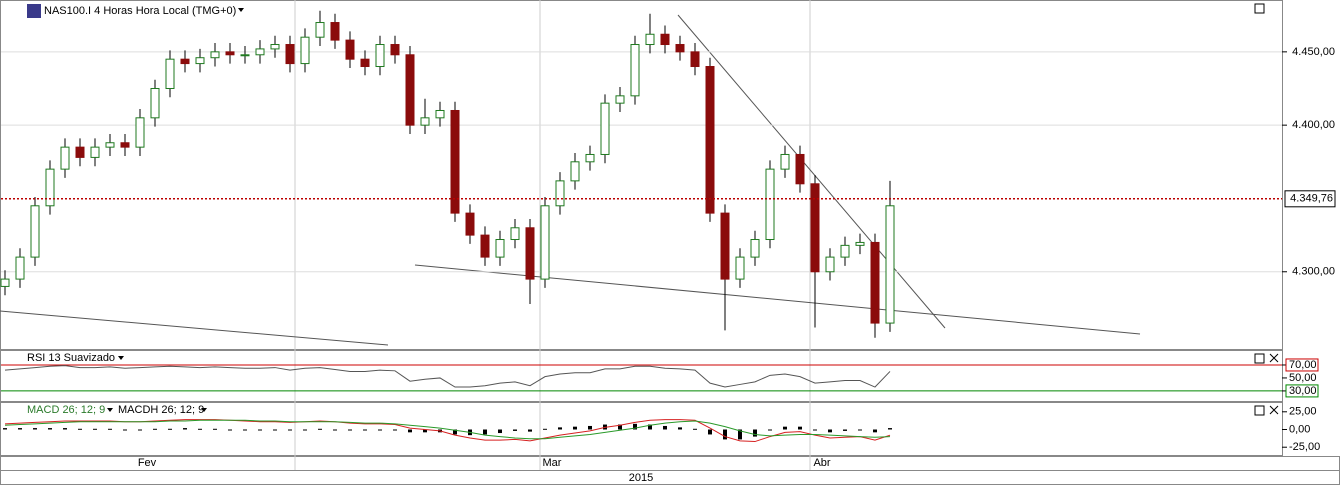 Image resolution: width=1340 pixels, height=485 pixels. Describe the element at coordinates (34, 11) in the screenshot. I see `symbol-icon` at that location.